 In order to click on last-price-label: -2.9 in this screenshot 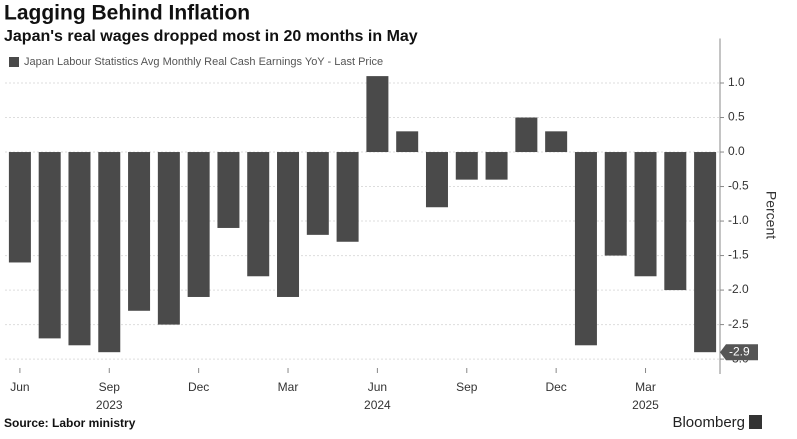, I will do `click(739, 351)`.